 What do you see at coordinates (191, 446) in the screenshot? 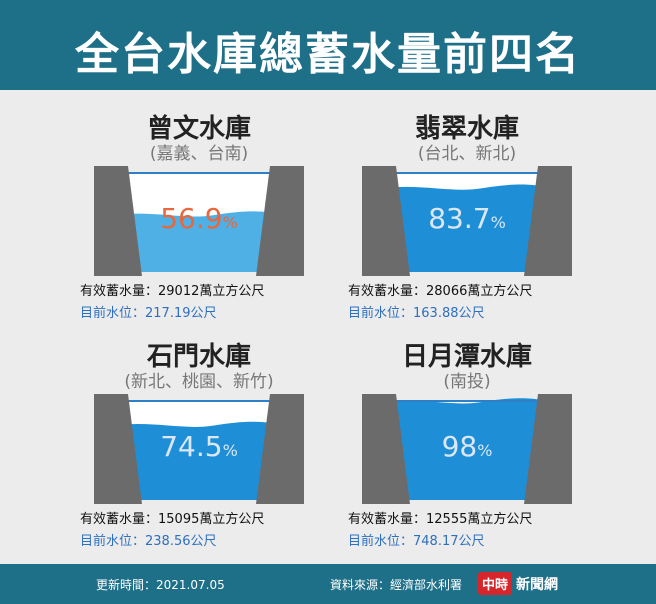
I see `percentage-value: 74.5` at bounding box center [191, 446].